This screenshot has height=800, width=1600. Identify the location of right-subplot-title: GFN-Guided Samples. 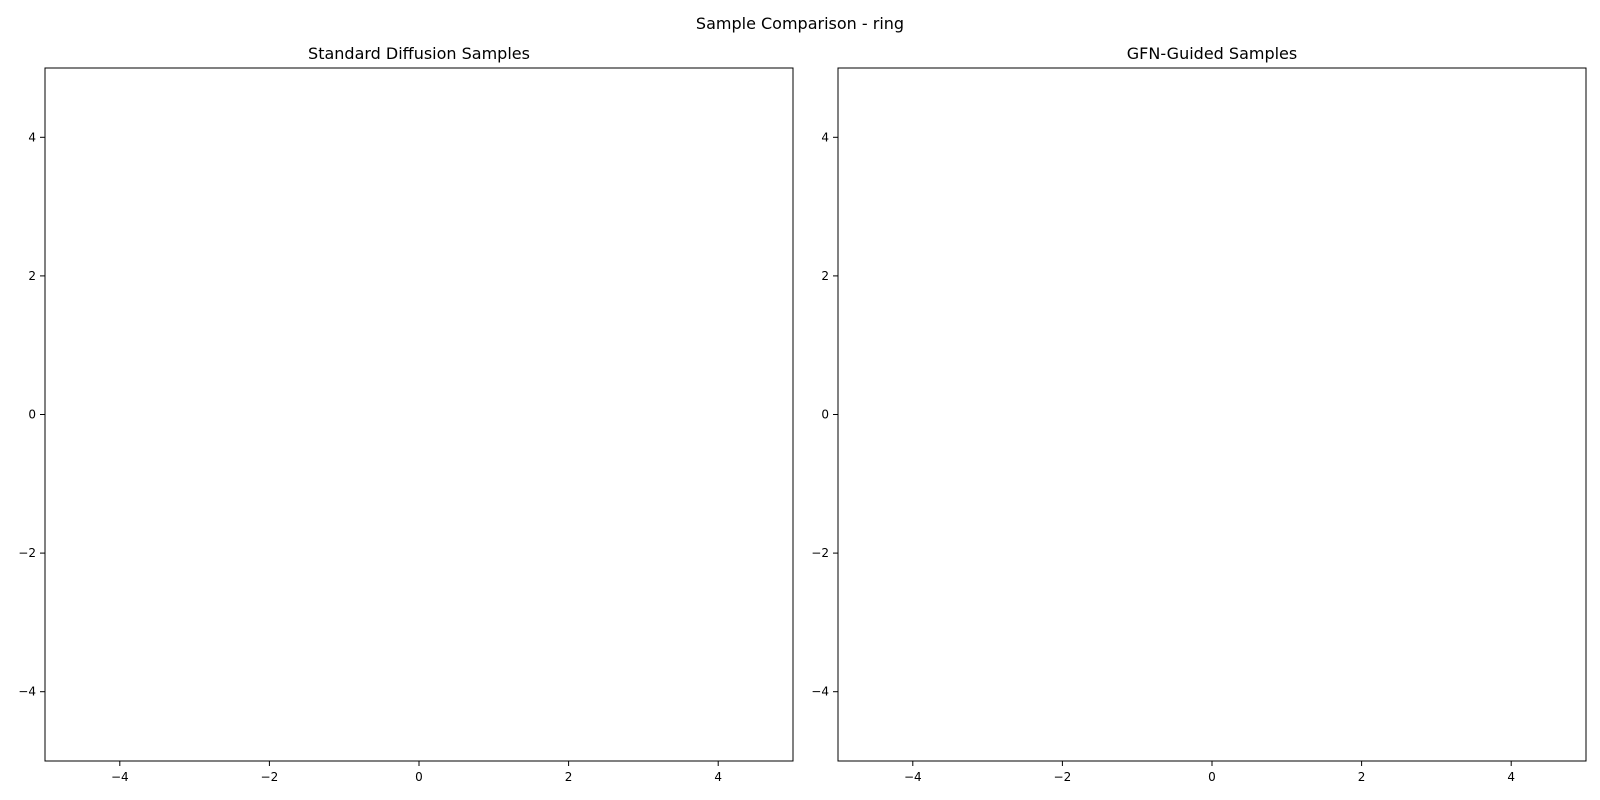
(1212, 53).